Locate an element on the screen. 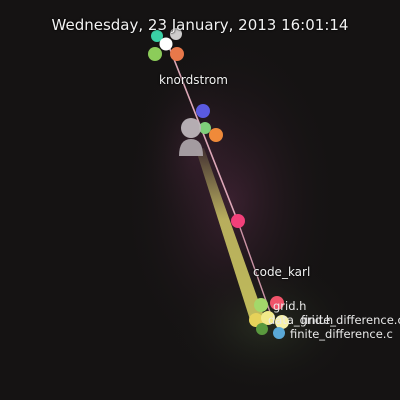  user-label-knordstrom: knordstrom is located at coordinates (193, 80).